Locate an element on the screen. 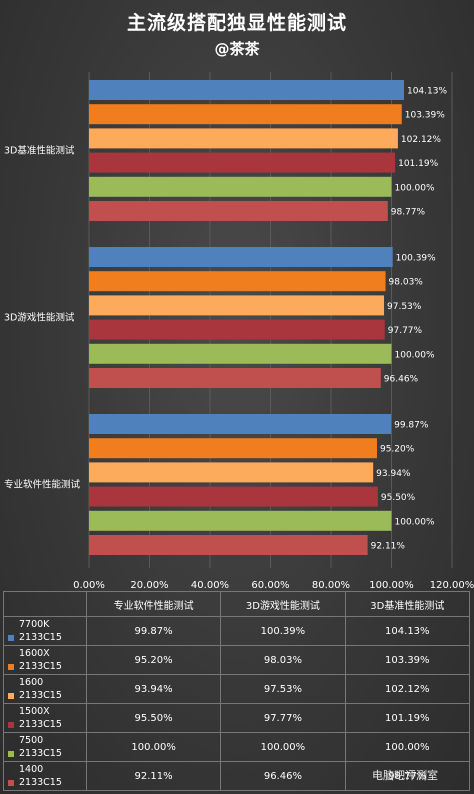 The height and width of the screenshot is (794, 474). table-row: 1600X 2133C15 95.20% 98.03% 103.39% is located at coordinates (237, 660).